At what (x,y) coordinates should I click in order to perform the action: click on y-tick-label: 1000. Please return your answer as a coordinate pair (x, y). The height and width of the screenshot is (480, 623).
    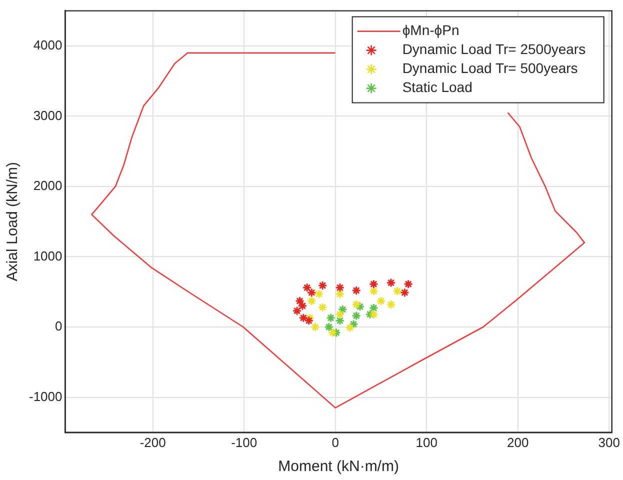
    Looking at the image, I should click on (47, 256).